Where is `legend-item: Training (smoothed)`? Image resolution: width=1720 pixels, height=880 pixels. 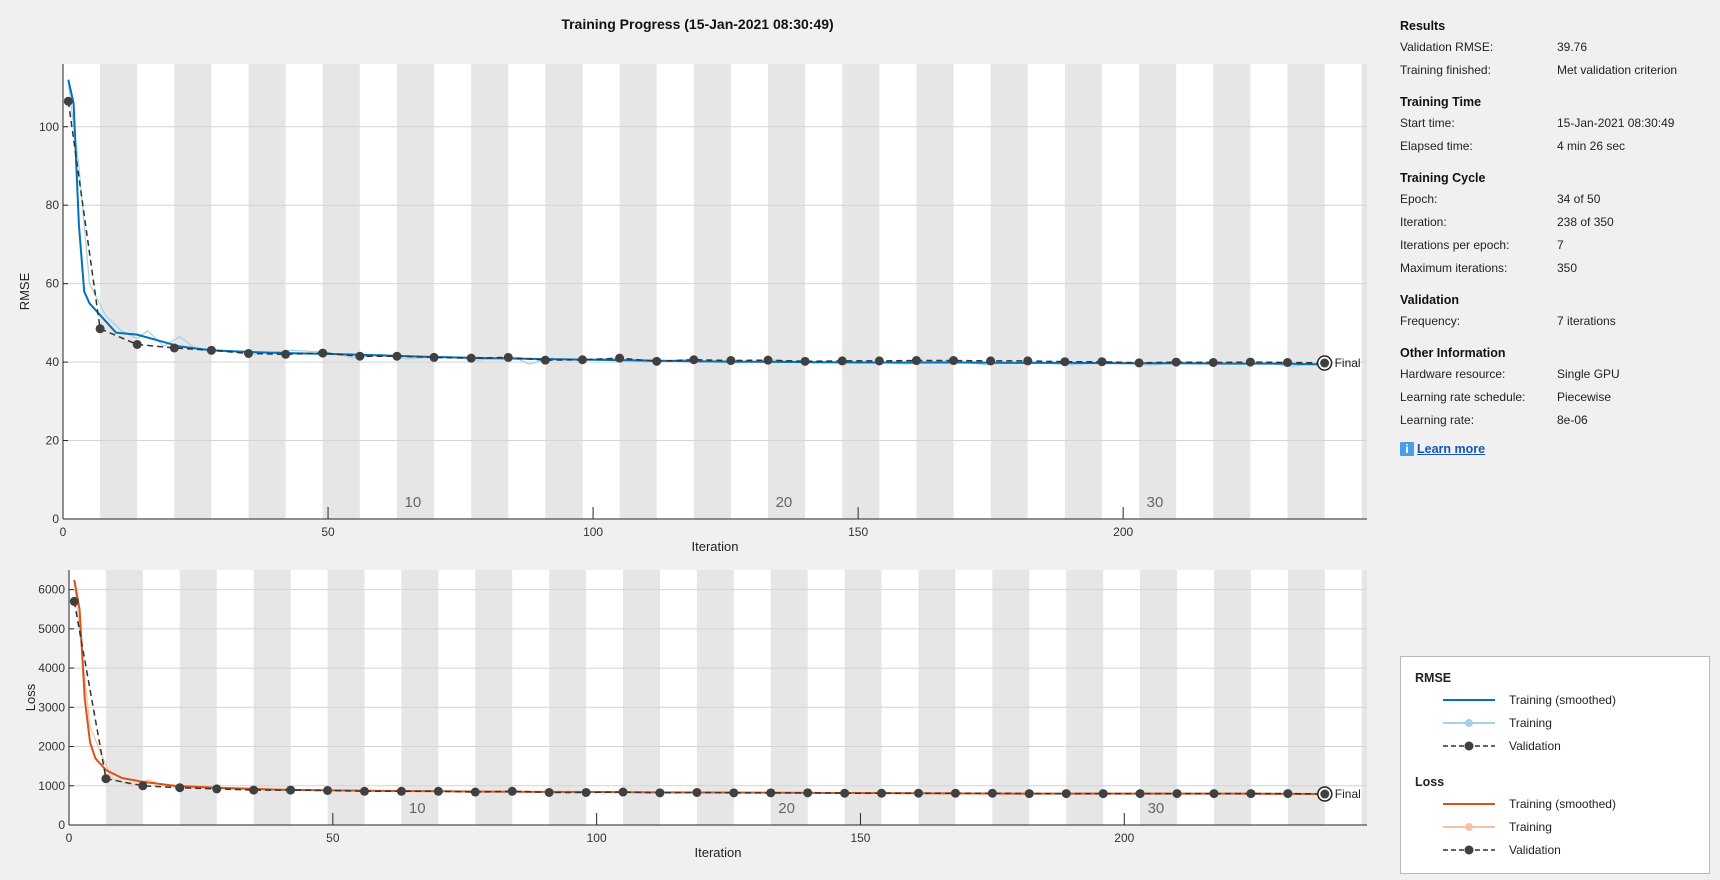
legend-item: Training (smoothed) is located at coordinates (1528, 804).